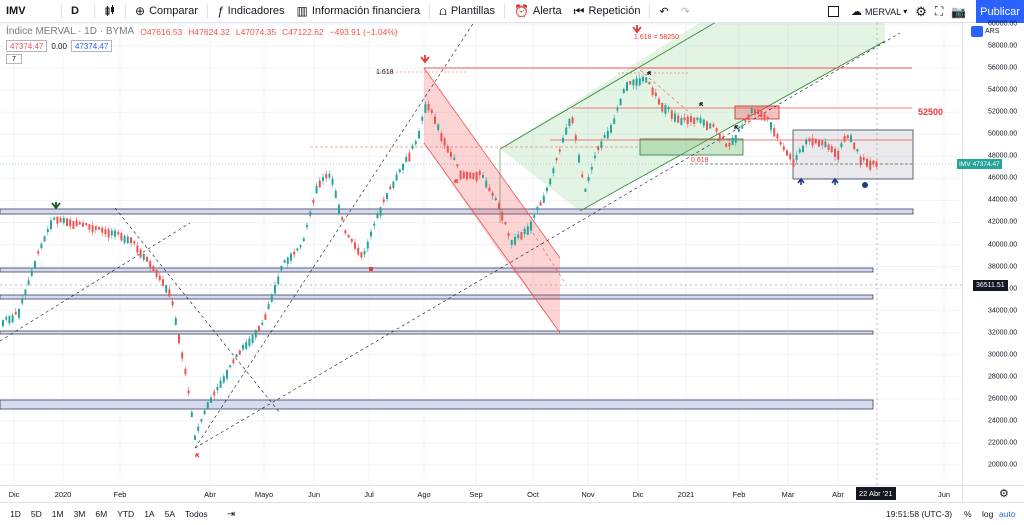 The width and height of the screenshot is (1024, 525). What do you see at coordinates (91, 46) in the screenshot?
I see `buy-button: 47374.47` at bounding box center [91, 46].